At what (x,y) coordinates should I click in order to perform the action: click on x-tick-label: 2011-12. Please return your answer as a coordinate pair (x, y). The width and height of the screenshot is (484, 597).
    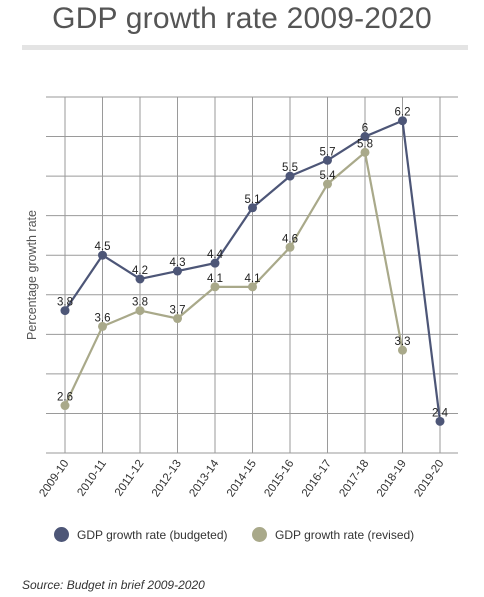
    Looking at the image, I should click on (130, 478).